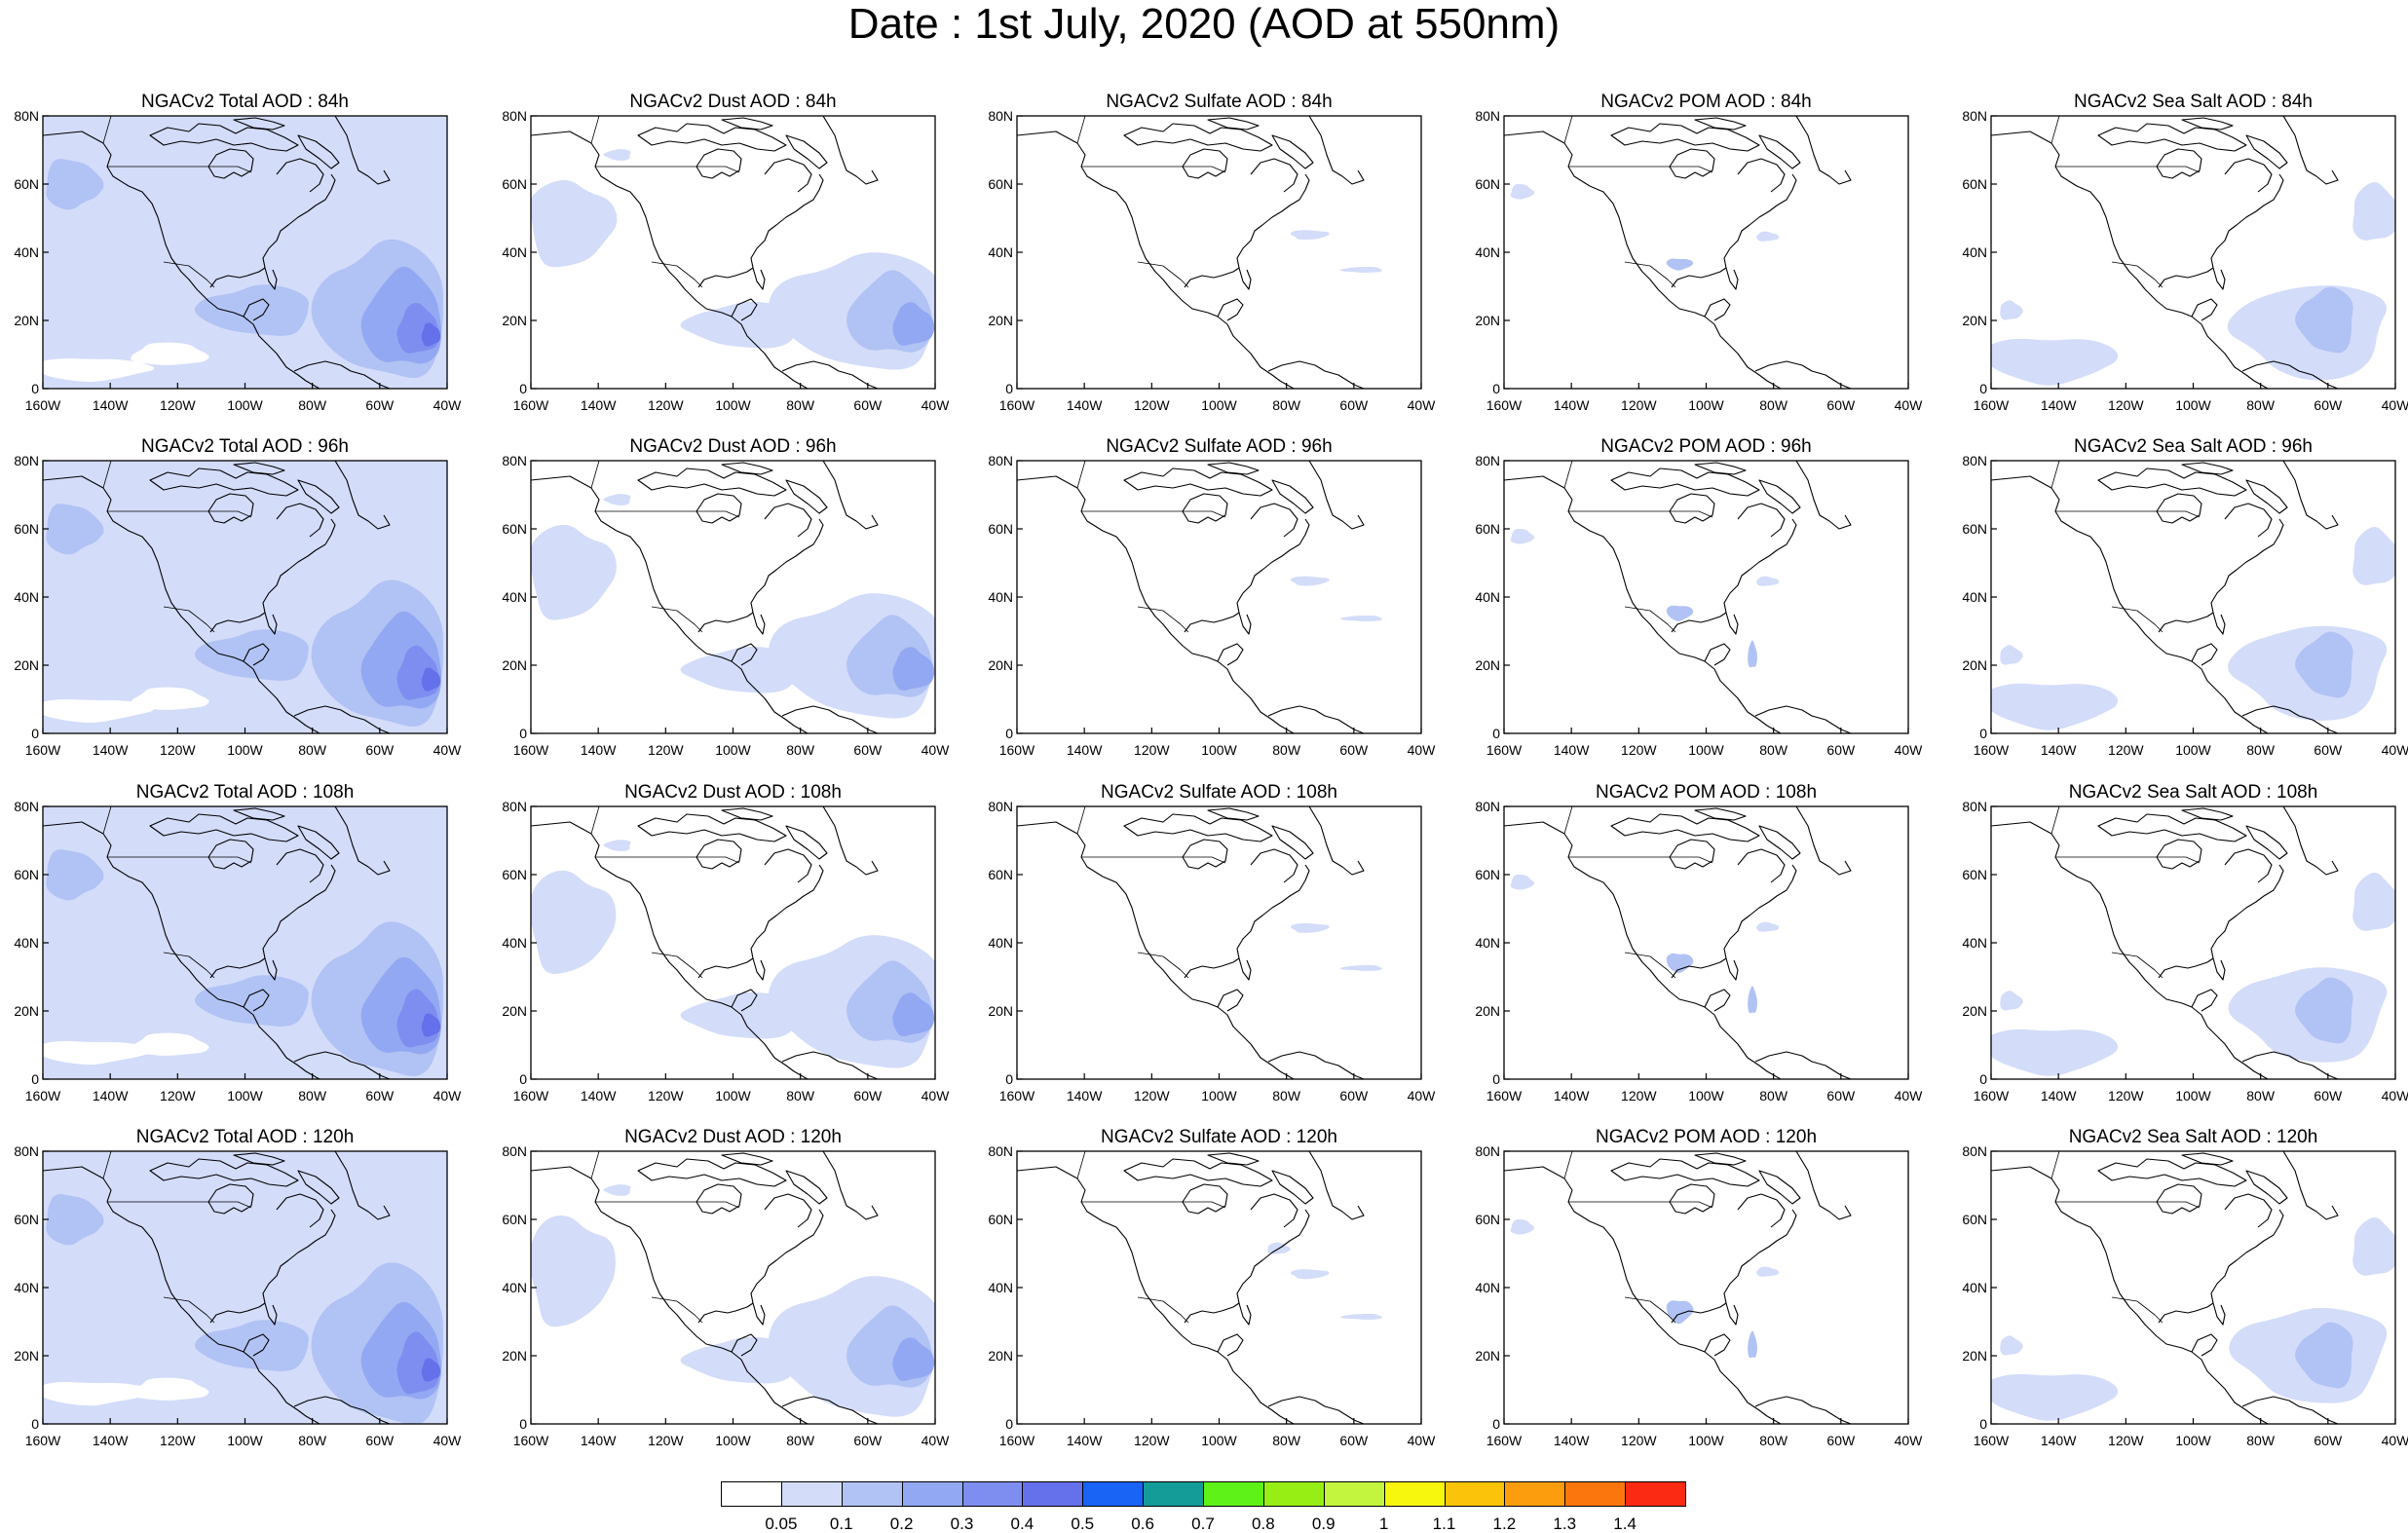  What do you see at coordinates (733, 446) in the screenshot?
I see `panel-title: NGACv2 Dust AOD : 96h` at bounding box center [733, 446].